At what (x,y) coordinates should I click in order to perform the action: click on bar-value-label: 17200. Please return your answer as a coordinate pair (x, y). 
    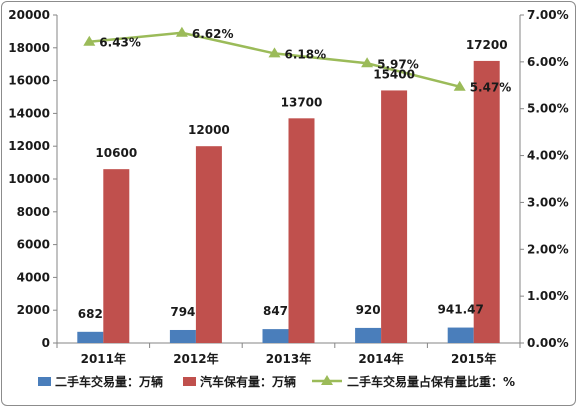
    Looking at the image, I should click on (487, 45).